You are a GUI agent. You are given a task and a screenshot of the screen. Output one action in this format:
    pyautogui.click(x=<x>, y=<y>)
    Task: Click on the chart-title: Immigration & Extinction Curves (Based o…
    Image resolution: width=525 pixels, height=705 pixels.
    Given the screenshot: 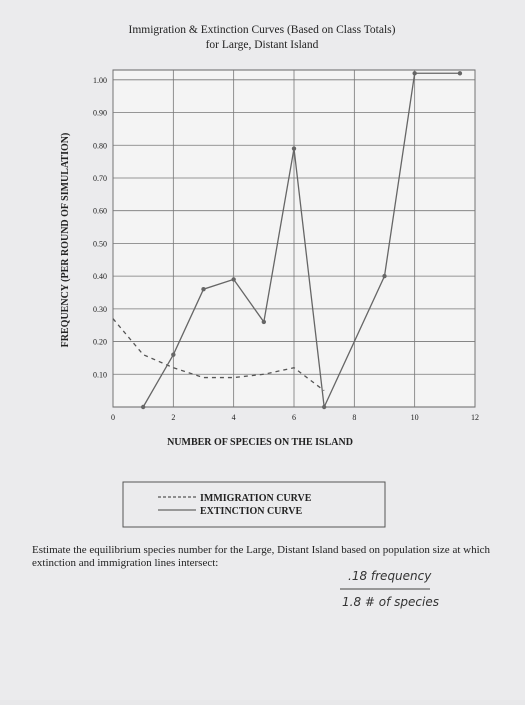 What is the action you would take?
    pyautogui.click(x=262, y=30)
    